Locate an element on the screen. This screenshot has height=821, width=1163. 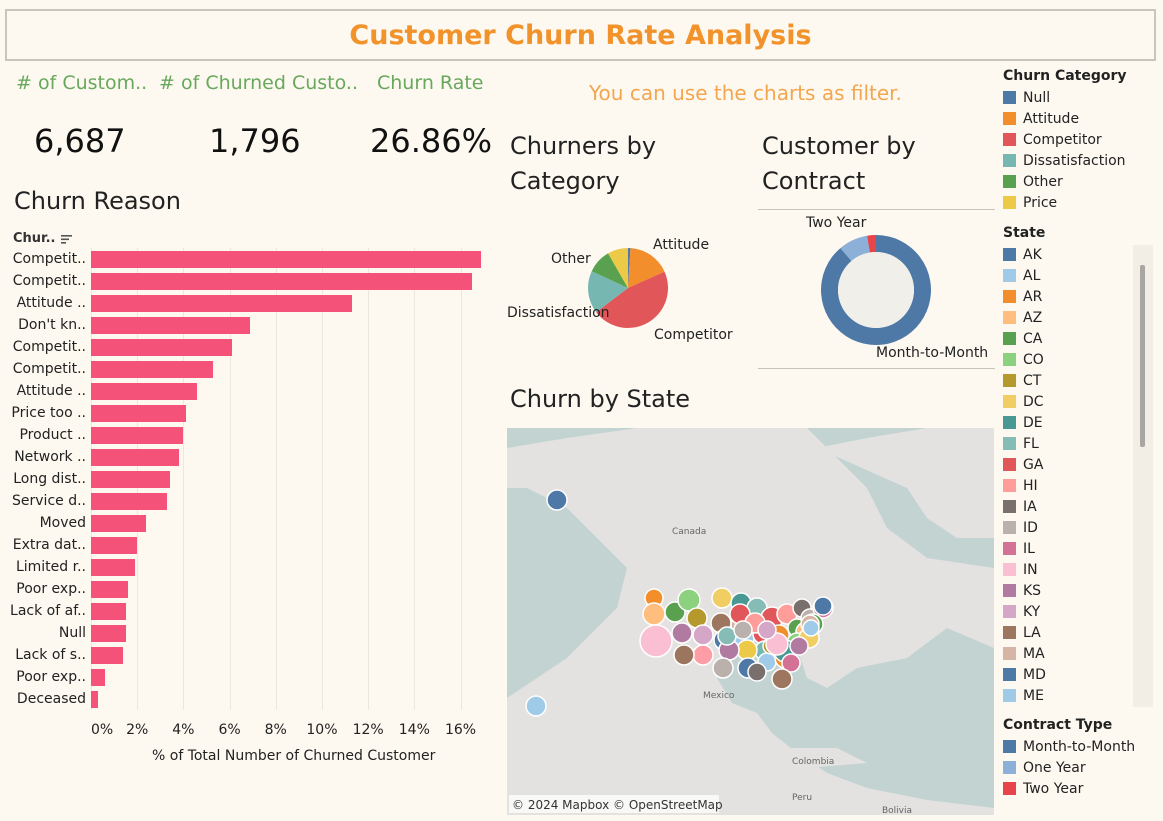
legend-item: FL is located at coordinates (1065, 443).